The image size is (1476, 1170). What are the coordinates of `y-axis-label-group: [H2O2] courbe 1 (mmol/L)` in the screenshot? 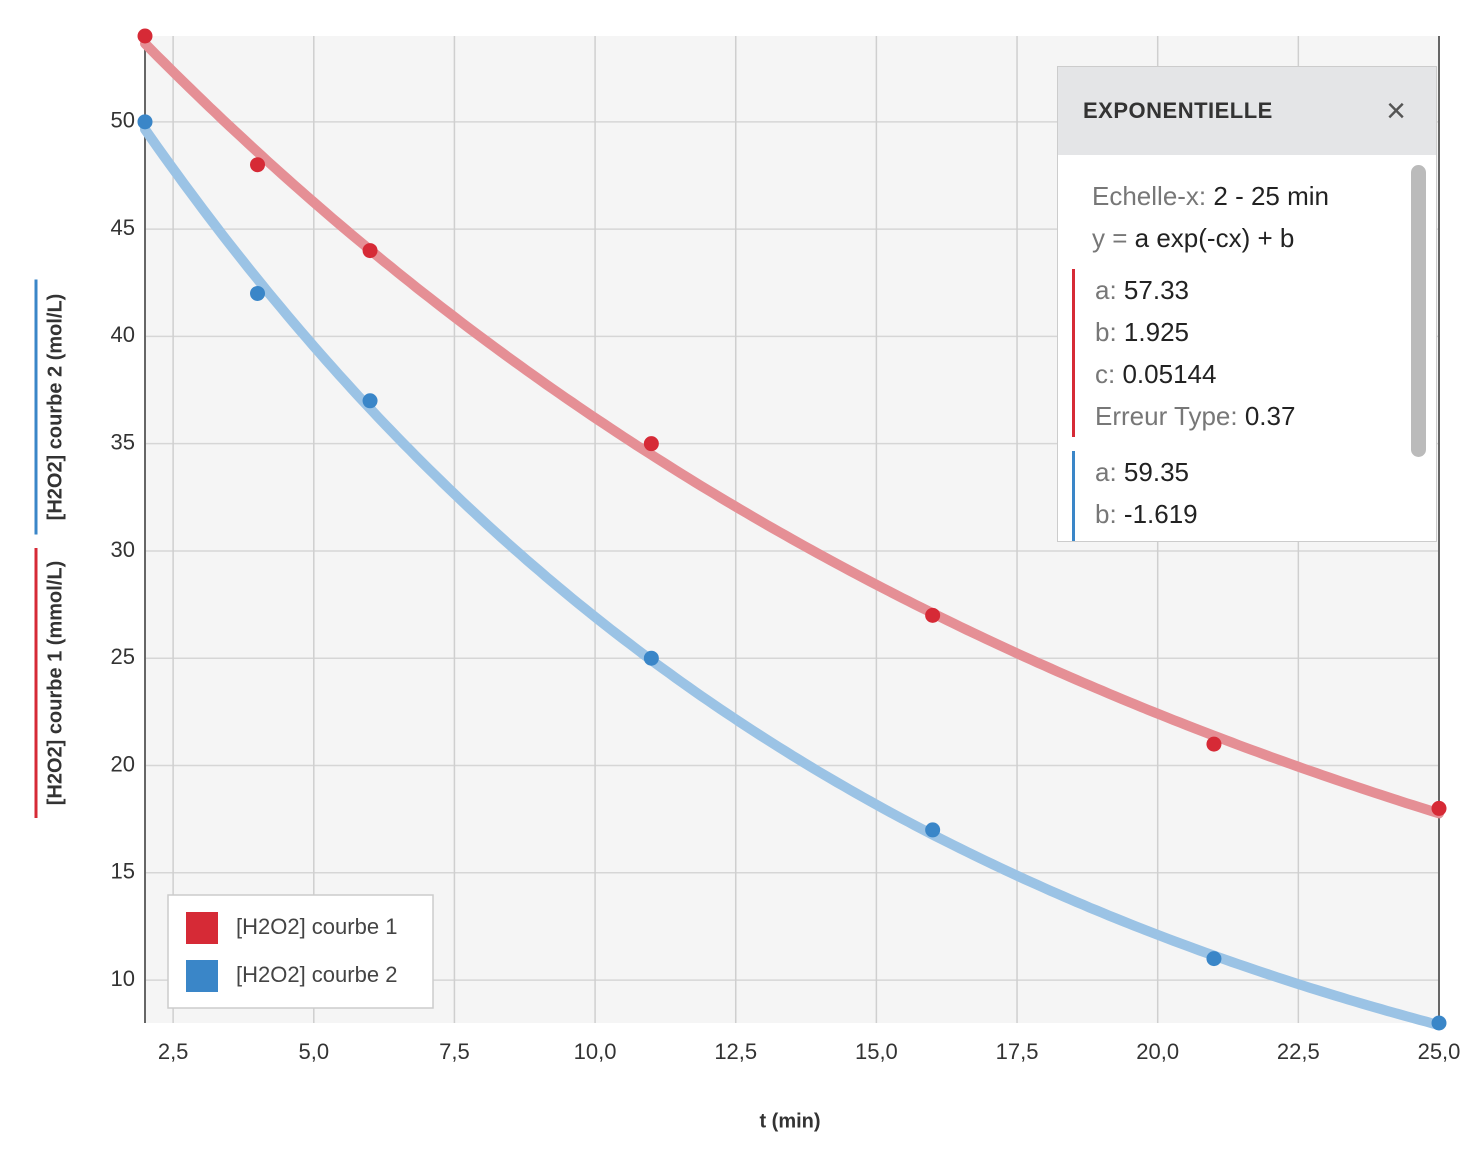 It's located at (50, 683).